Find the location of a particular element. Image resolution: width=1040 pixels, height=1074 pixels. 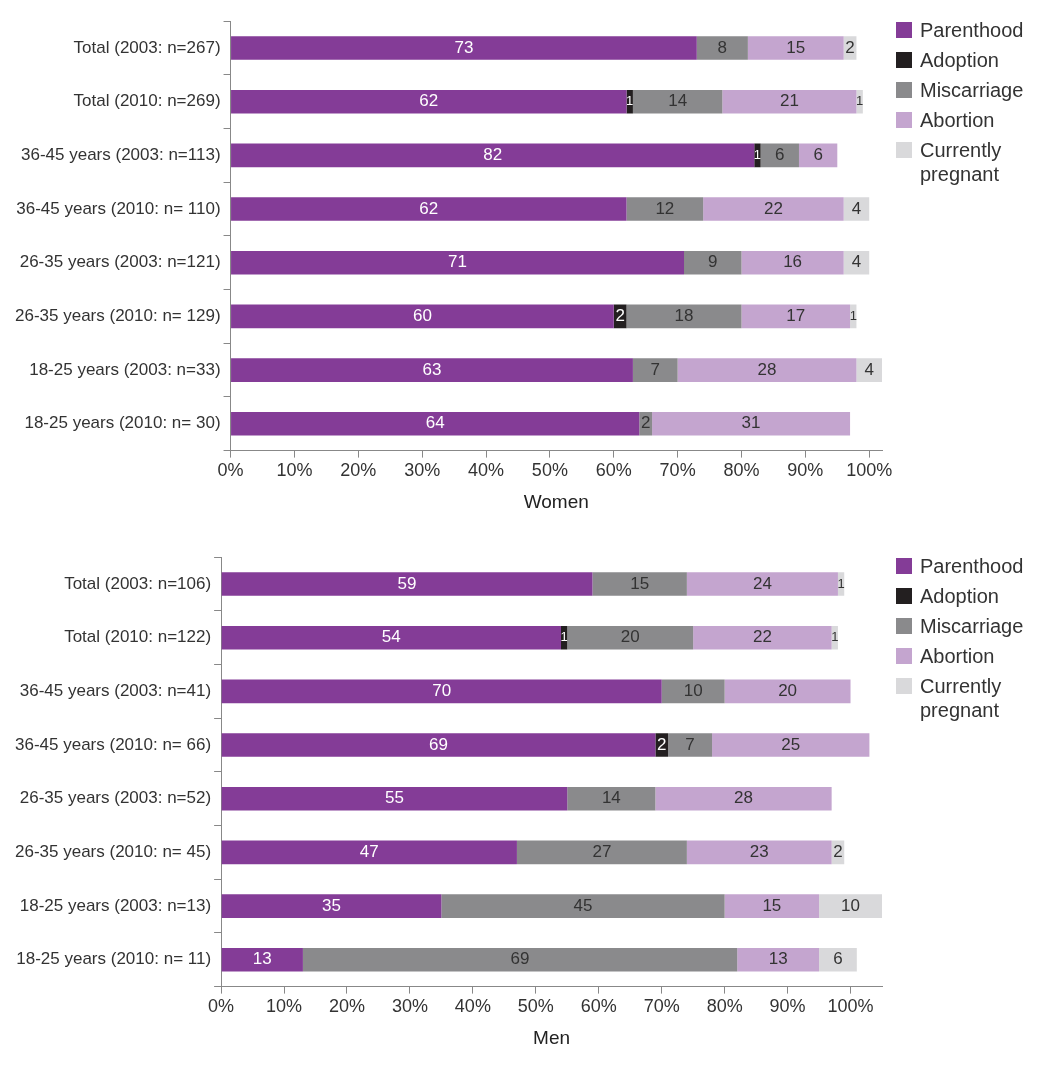

data-label: 7 is located at coordinates (690, 744).